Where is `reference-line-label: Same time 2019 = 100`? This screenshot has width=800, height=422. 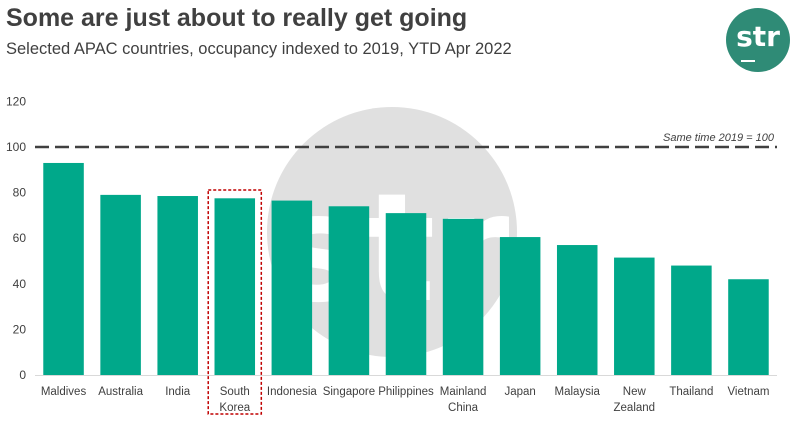 reference-line-label: Same time 2019 = 100 is located at coordinates (719, 138).